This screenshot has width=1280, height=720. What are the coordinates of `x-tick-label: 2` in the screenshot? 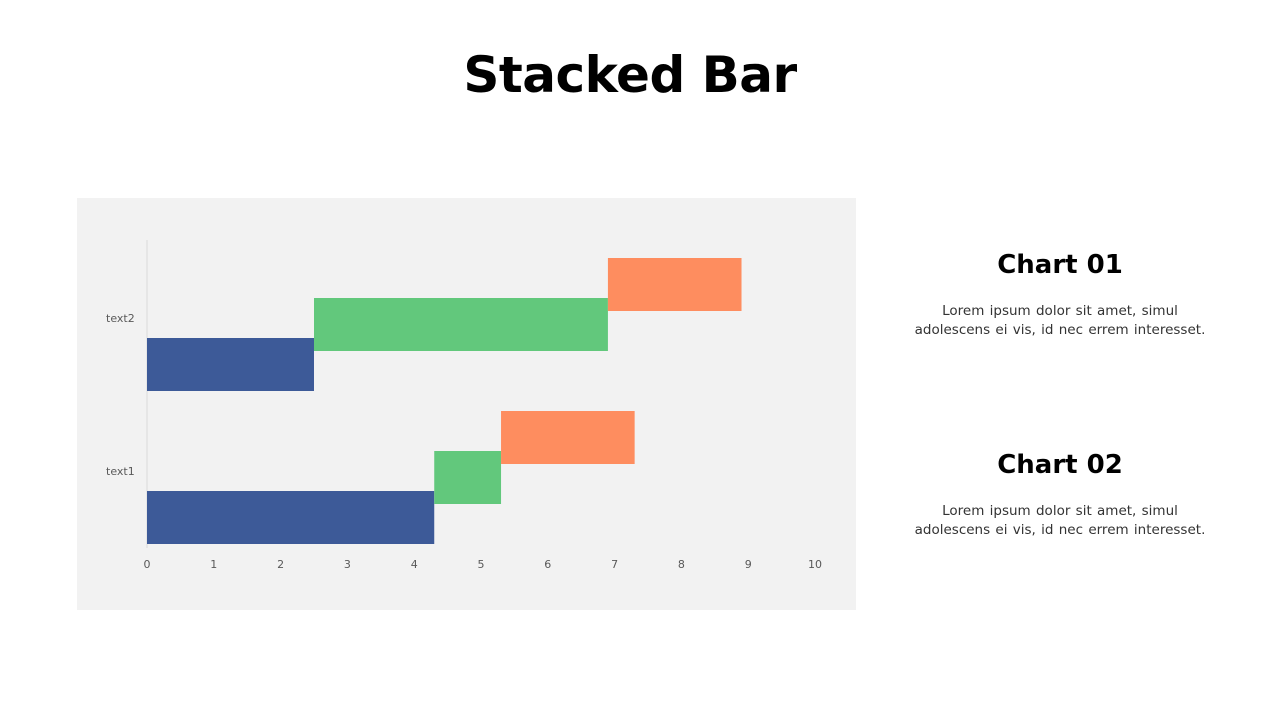 It's located at (280, 564).